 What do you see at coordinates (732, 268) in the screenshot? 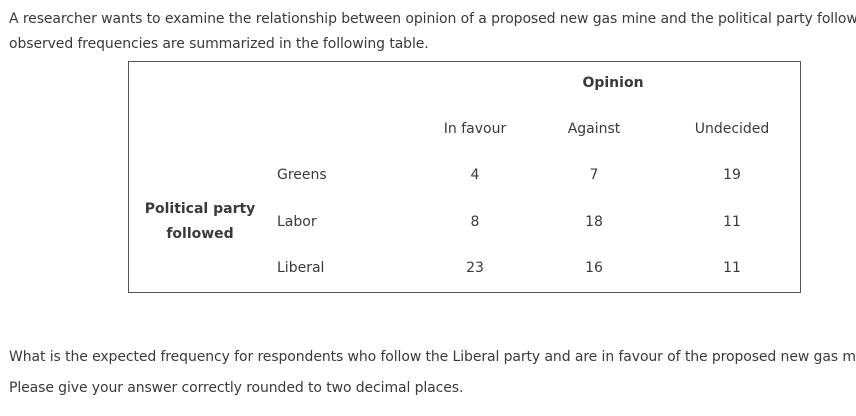
I see `cell-liberal-undecided: 11` at bounding box center [732, 268].